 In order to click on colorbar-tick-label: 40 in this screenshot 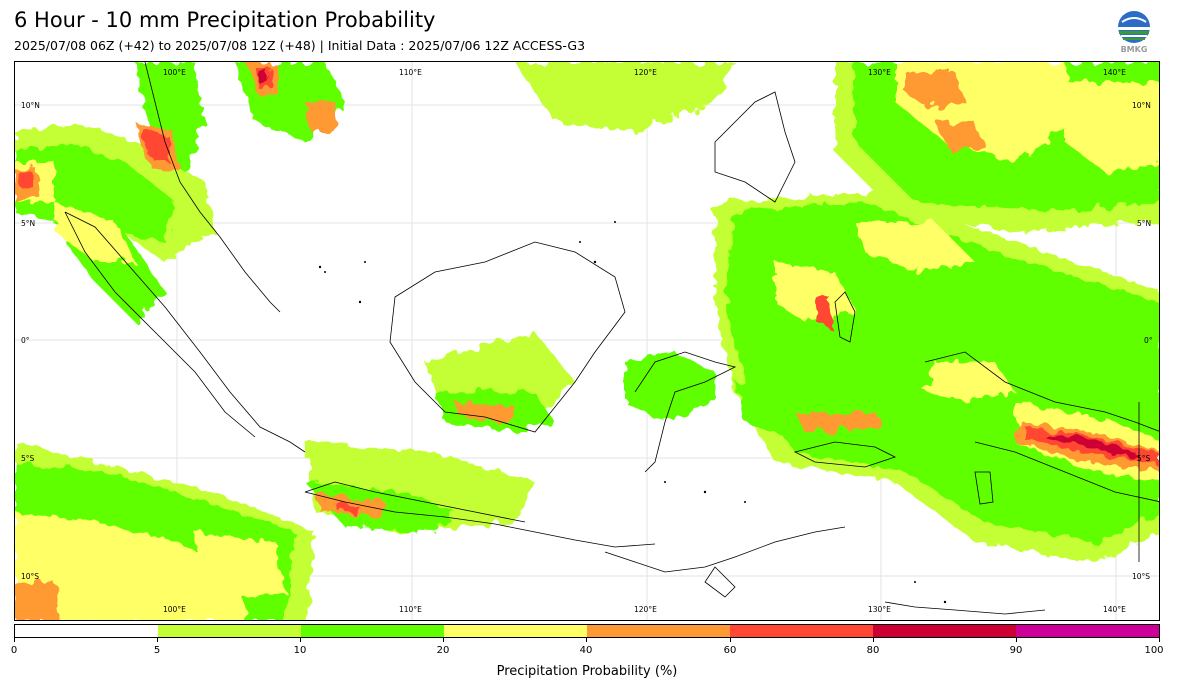, I will do `click(586, 650)`.